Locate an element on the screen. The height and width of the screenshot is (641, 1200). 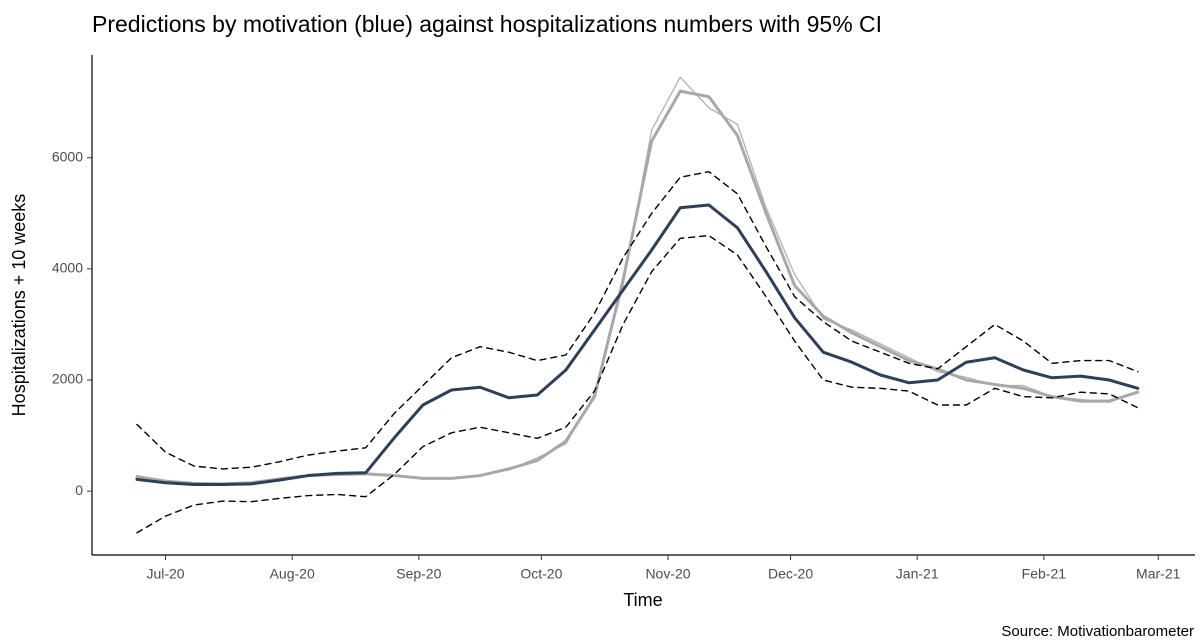
y-tick-label: 6000 is located at coordinates (67, 156).